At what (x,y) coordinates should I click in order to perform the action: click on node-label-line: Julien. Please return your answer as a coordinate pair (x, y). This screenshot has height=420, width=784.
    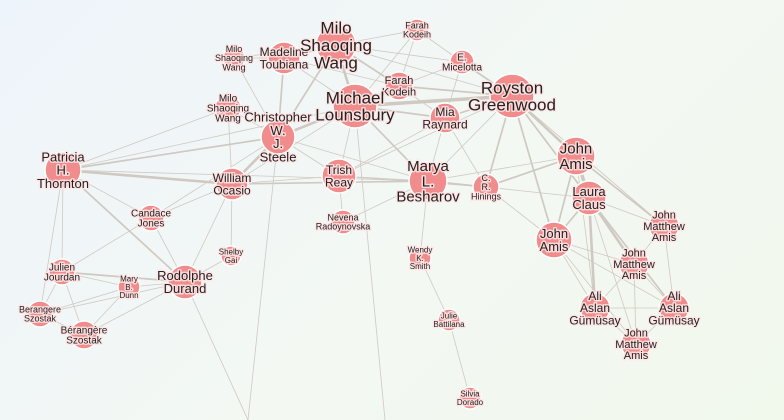
    Looking at the image, I should click on (62, 267).